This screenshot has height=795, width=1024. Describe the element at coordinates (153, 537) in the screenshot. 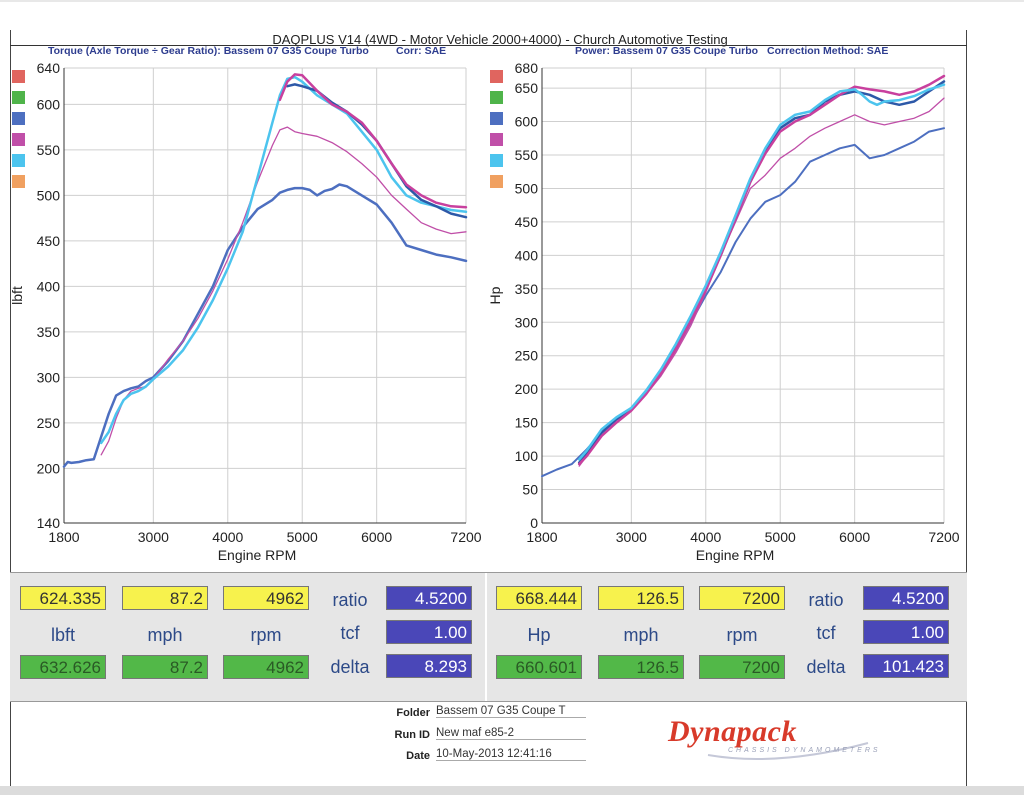

I see `torque-x-tick-label: 3000` at that location.